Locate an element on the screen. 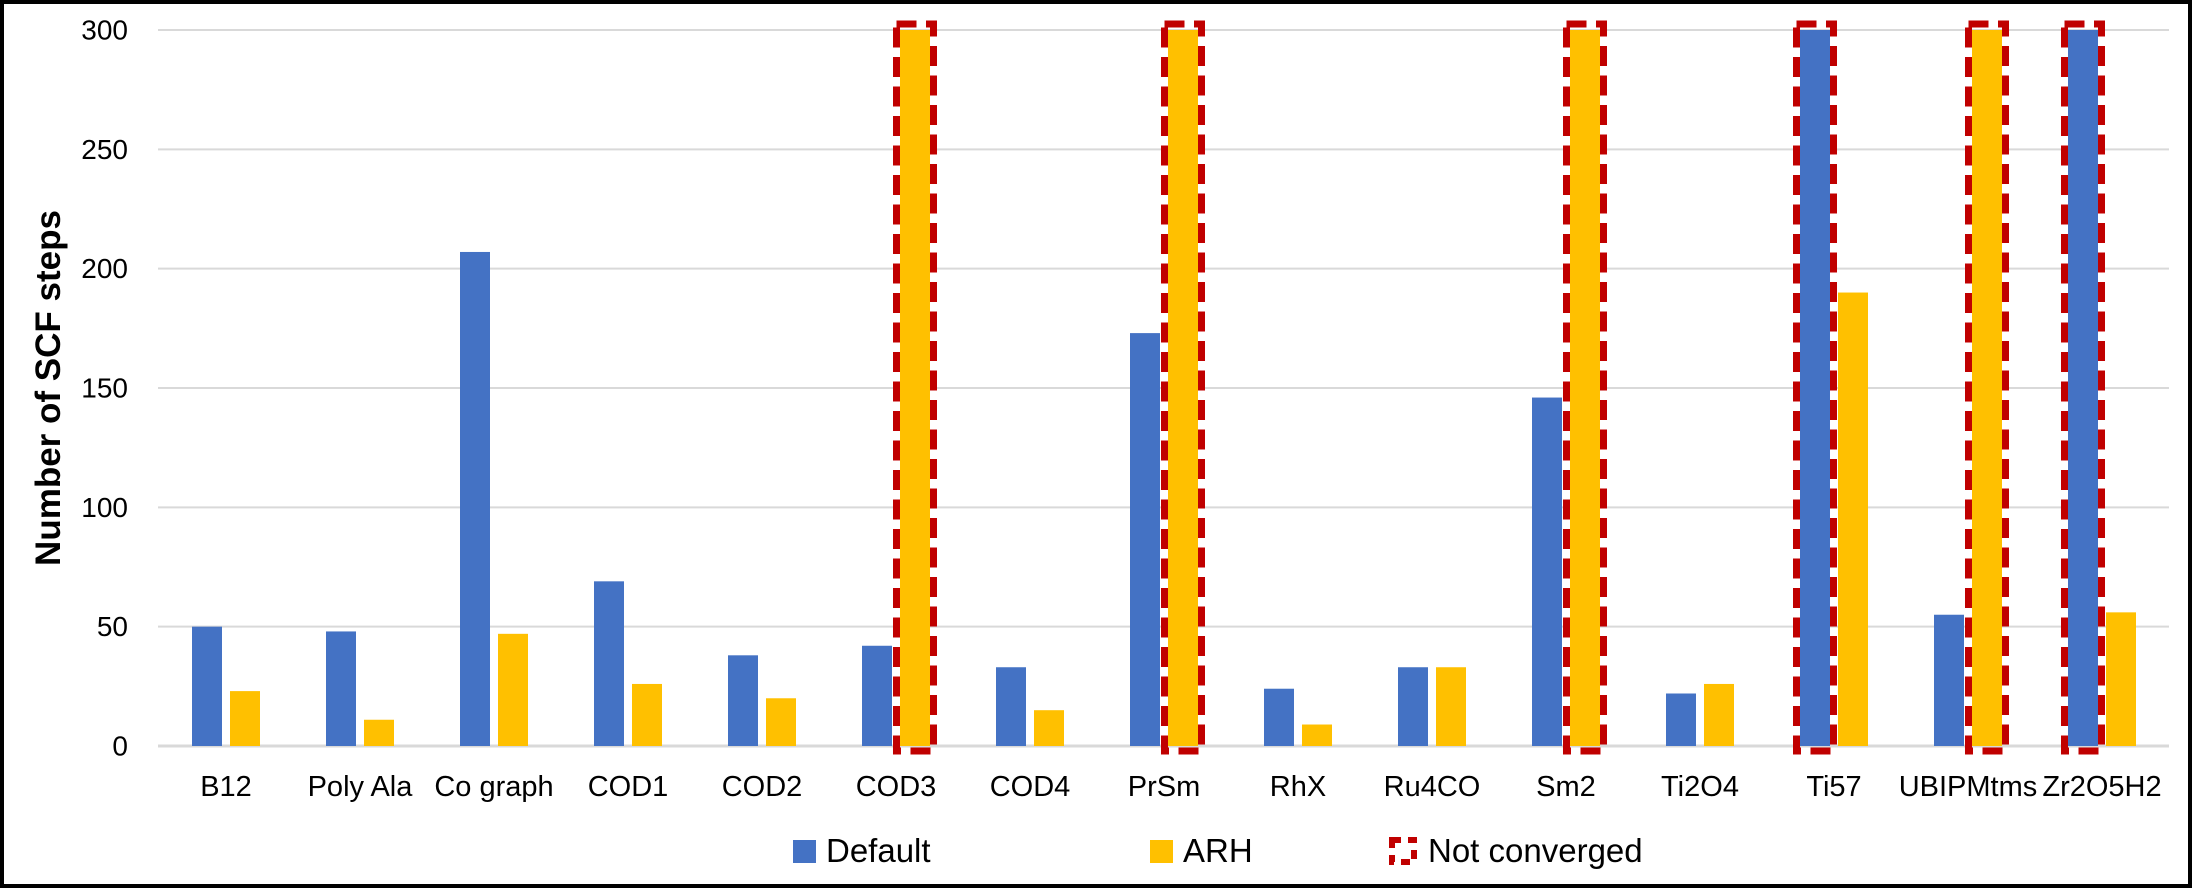  bar-default-ru4co is located at coordinates (1413, 706).